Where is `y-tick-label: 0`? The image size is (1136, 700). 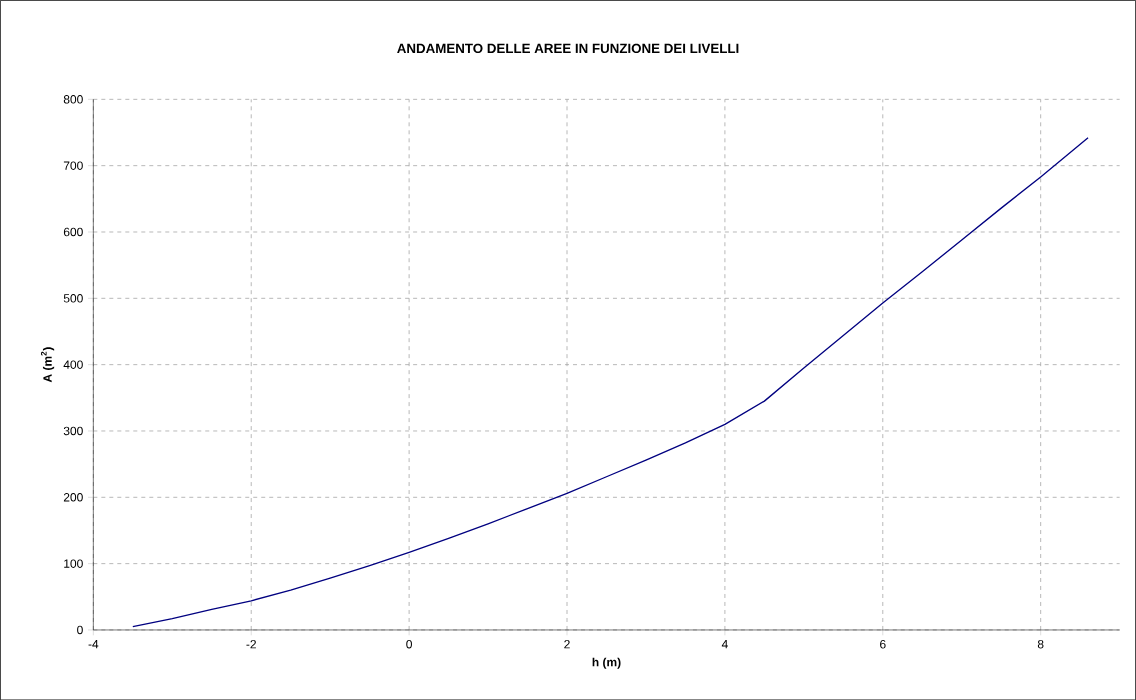
y-tick-label: 0 is located at coordinates (80, 630).